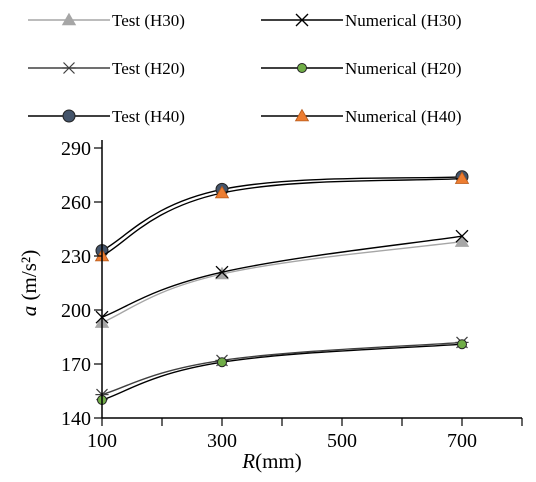 The width and height of the screenshot is (536, 482). Describe the element at coordinates (403, 20) in the screenshot. I see `legend-label: Numerical (H30)` at that location.